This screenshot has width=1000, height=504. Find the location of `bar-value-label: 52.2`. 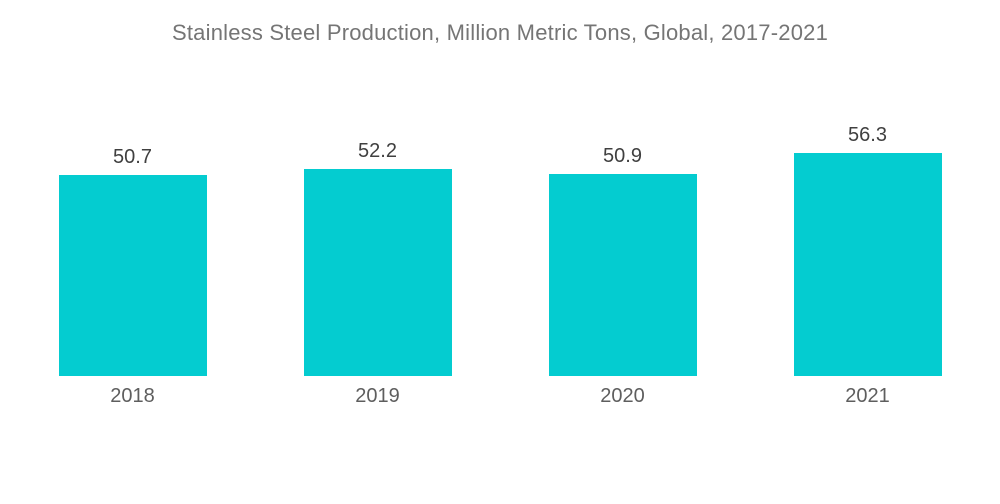

bar-value-label: 52.2 is located at coordinates (377, 151).